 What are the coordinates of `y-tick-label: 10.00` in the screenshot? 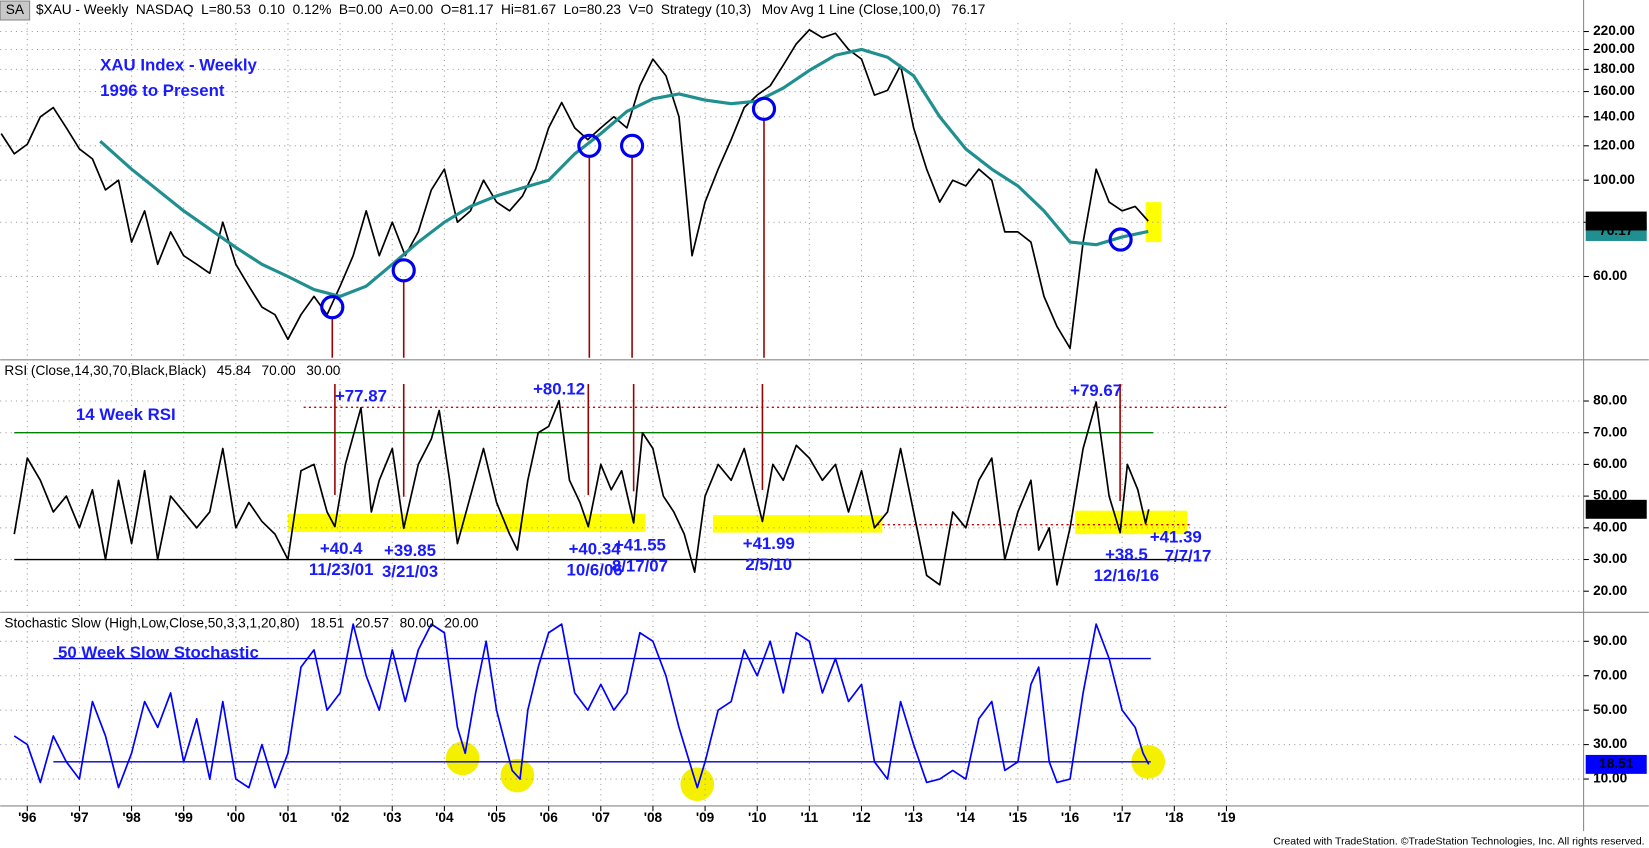 It's located at (1610, 778).